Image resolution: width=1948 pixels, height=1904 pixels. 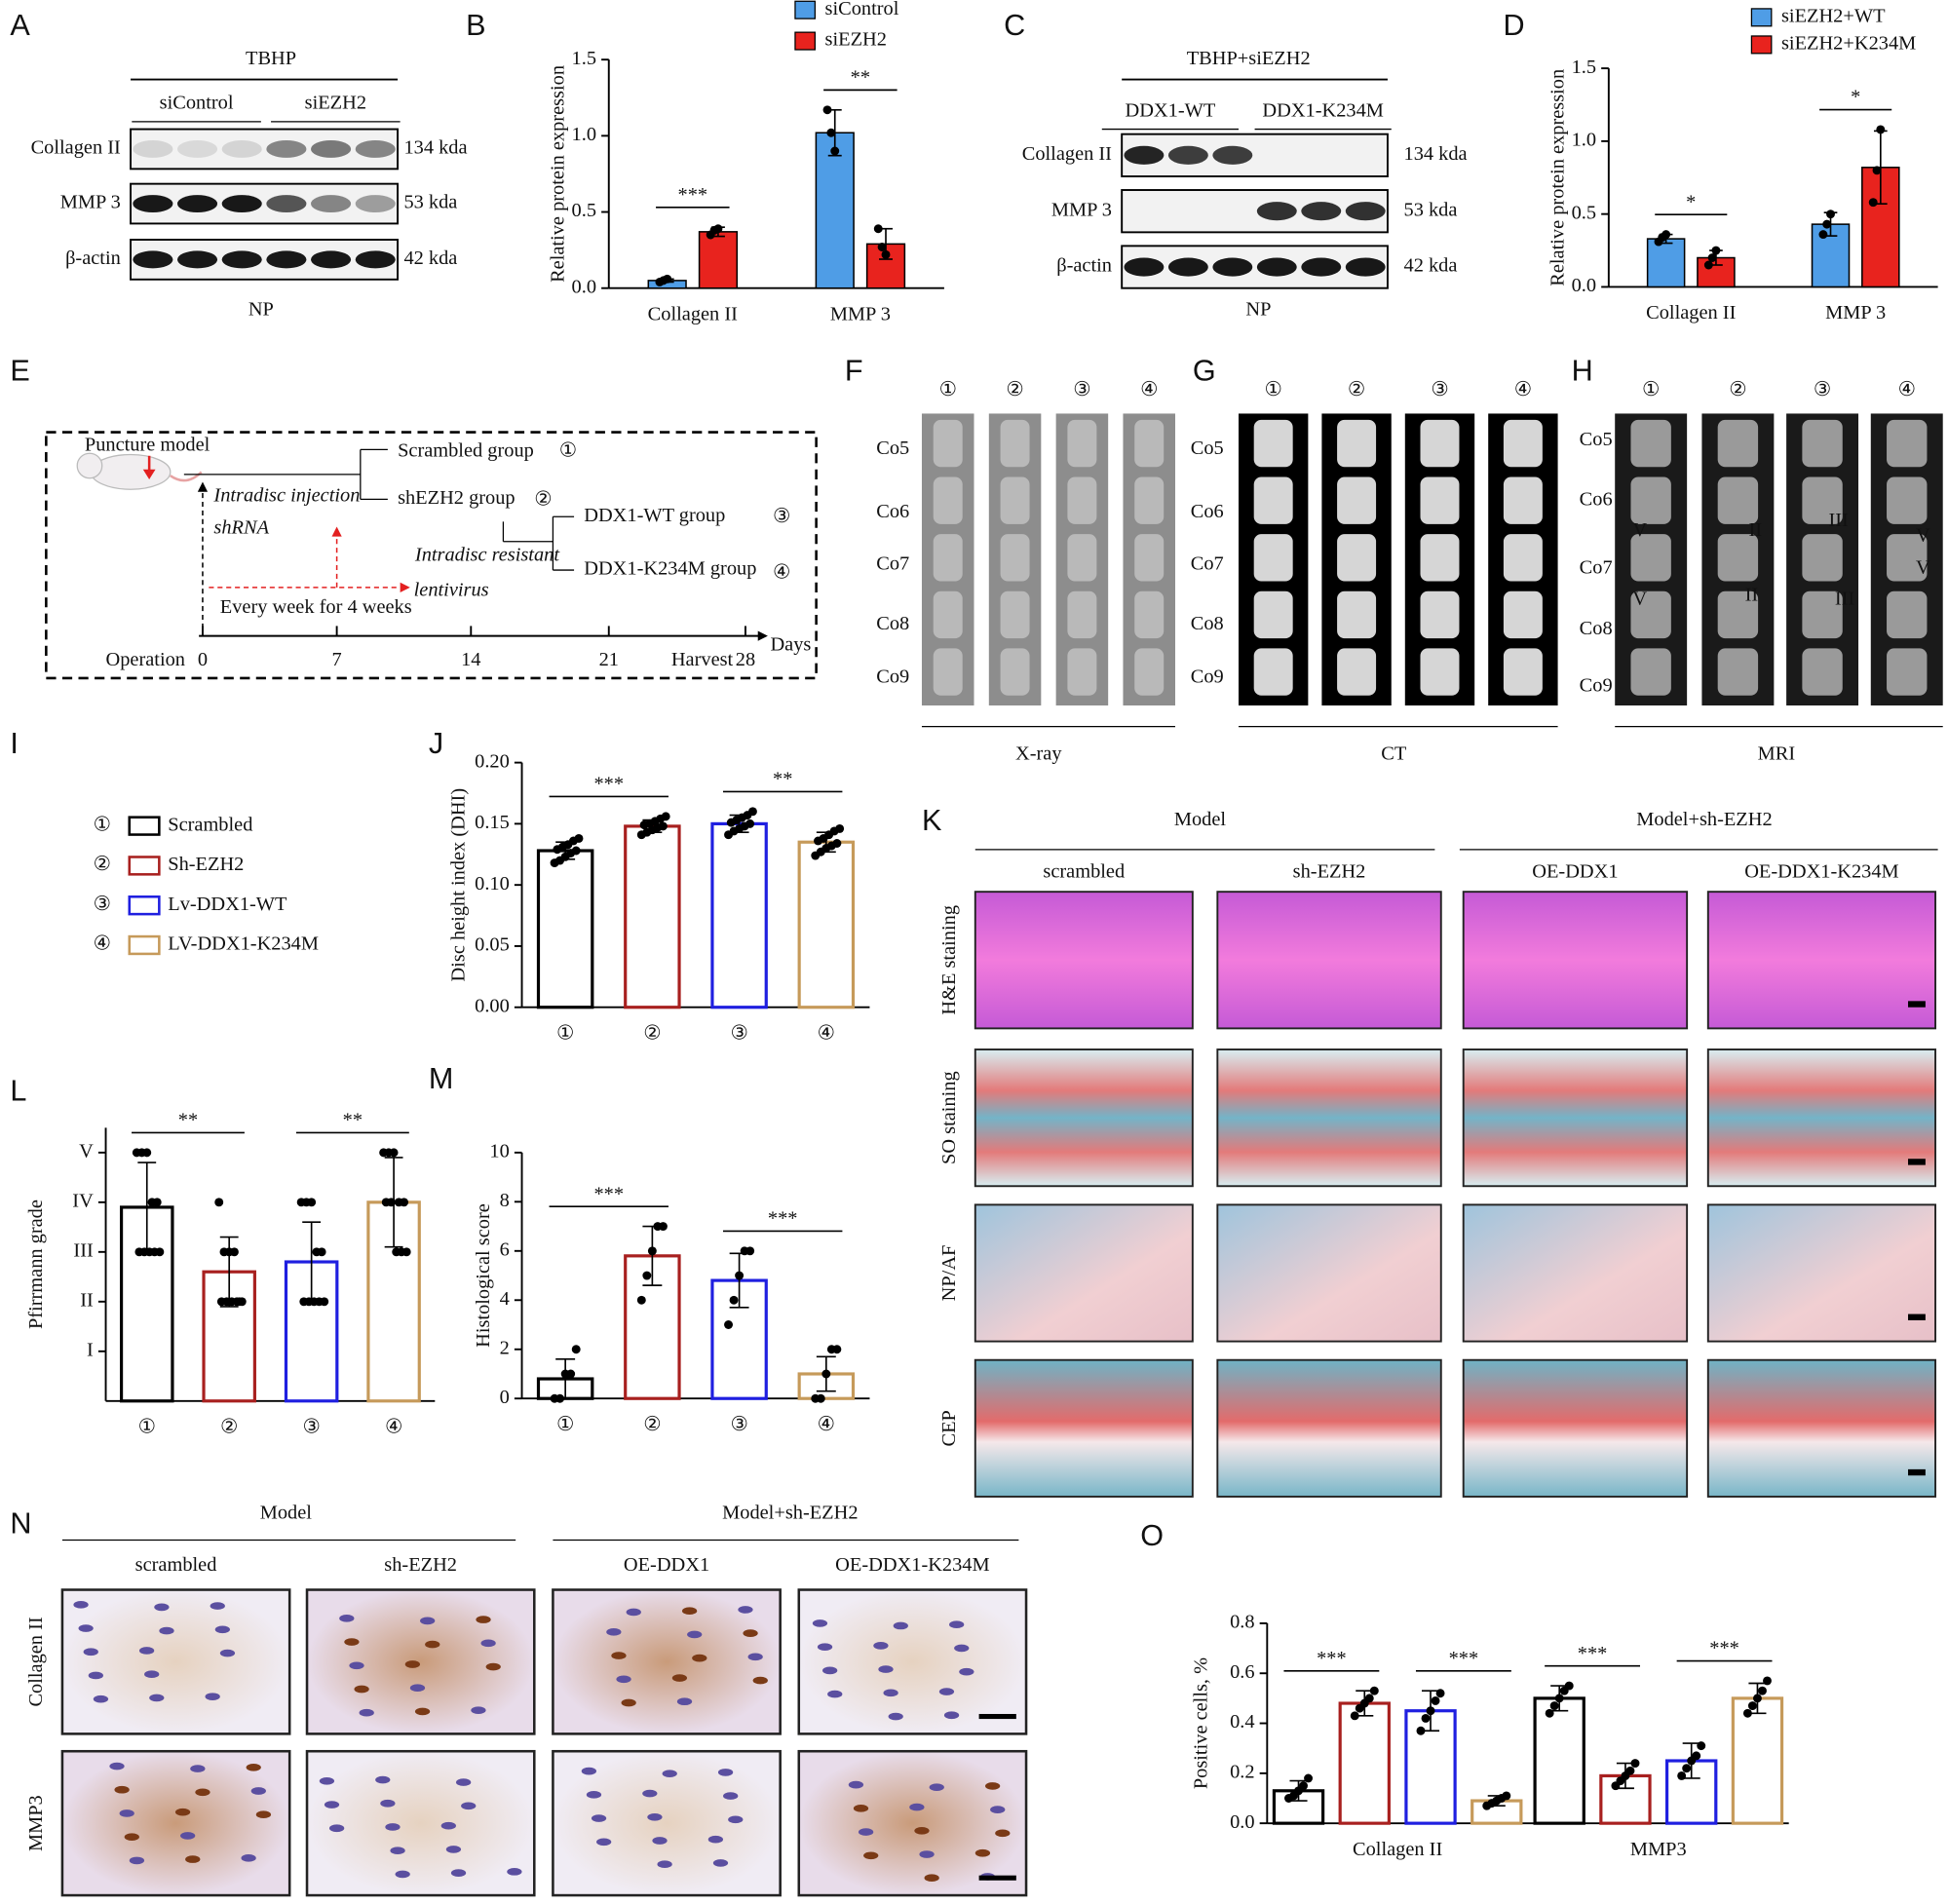 I want to click on panel-label: M, so click(x=441, y=1078).